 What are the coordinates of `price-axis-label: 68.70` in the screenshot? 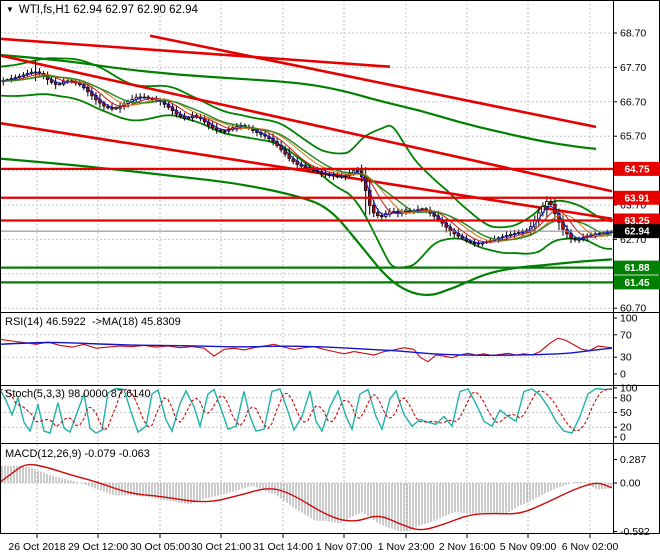 It's located at (633, 34).